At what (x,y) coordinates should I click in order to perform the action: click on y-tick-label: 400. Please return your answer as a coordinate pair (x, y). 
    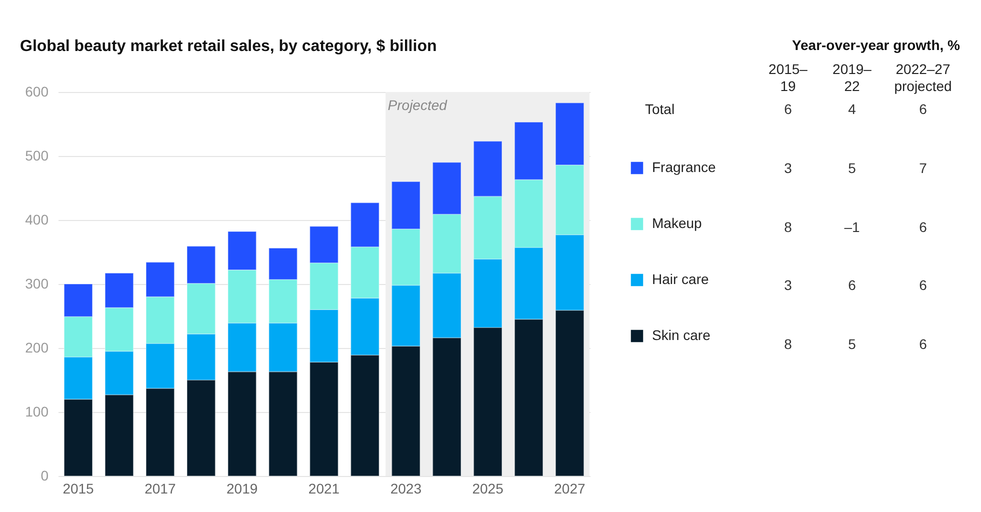
    Looking at the image, I should click on (37, 220).